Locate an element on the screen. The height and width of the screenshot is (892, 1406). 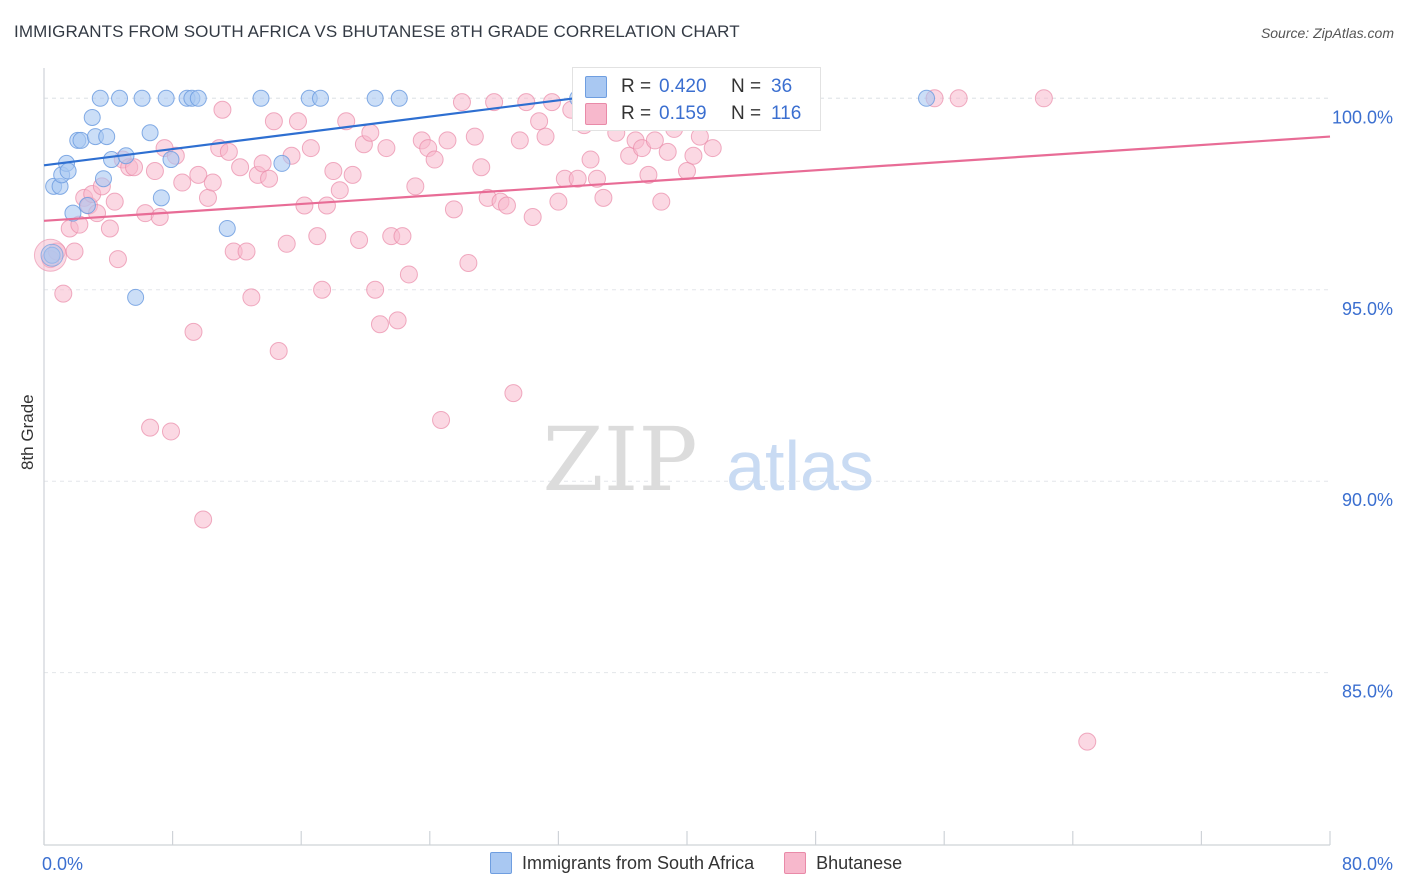
r-value: 0.159 is located at coordinates (683, 113).